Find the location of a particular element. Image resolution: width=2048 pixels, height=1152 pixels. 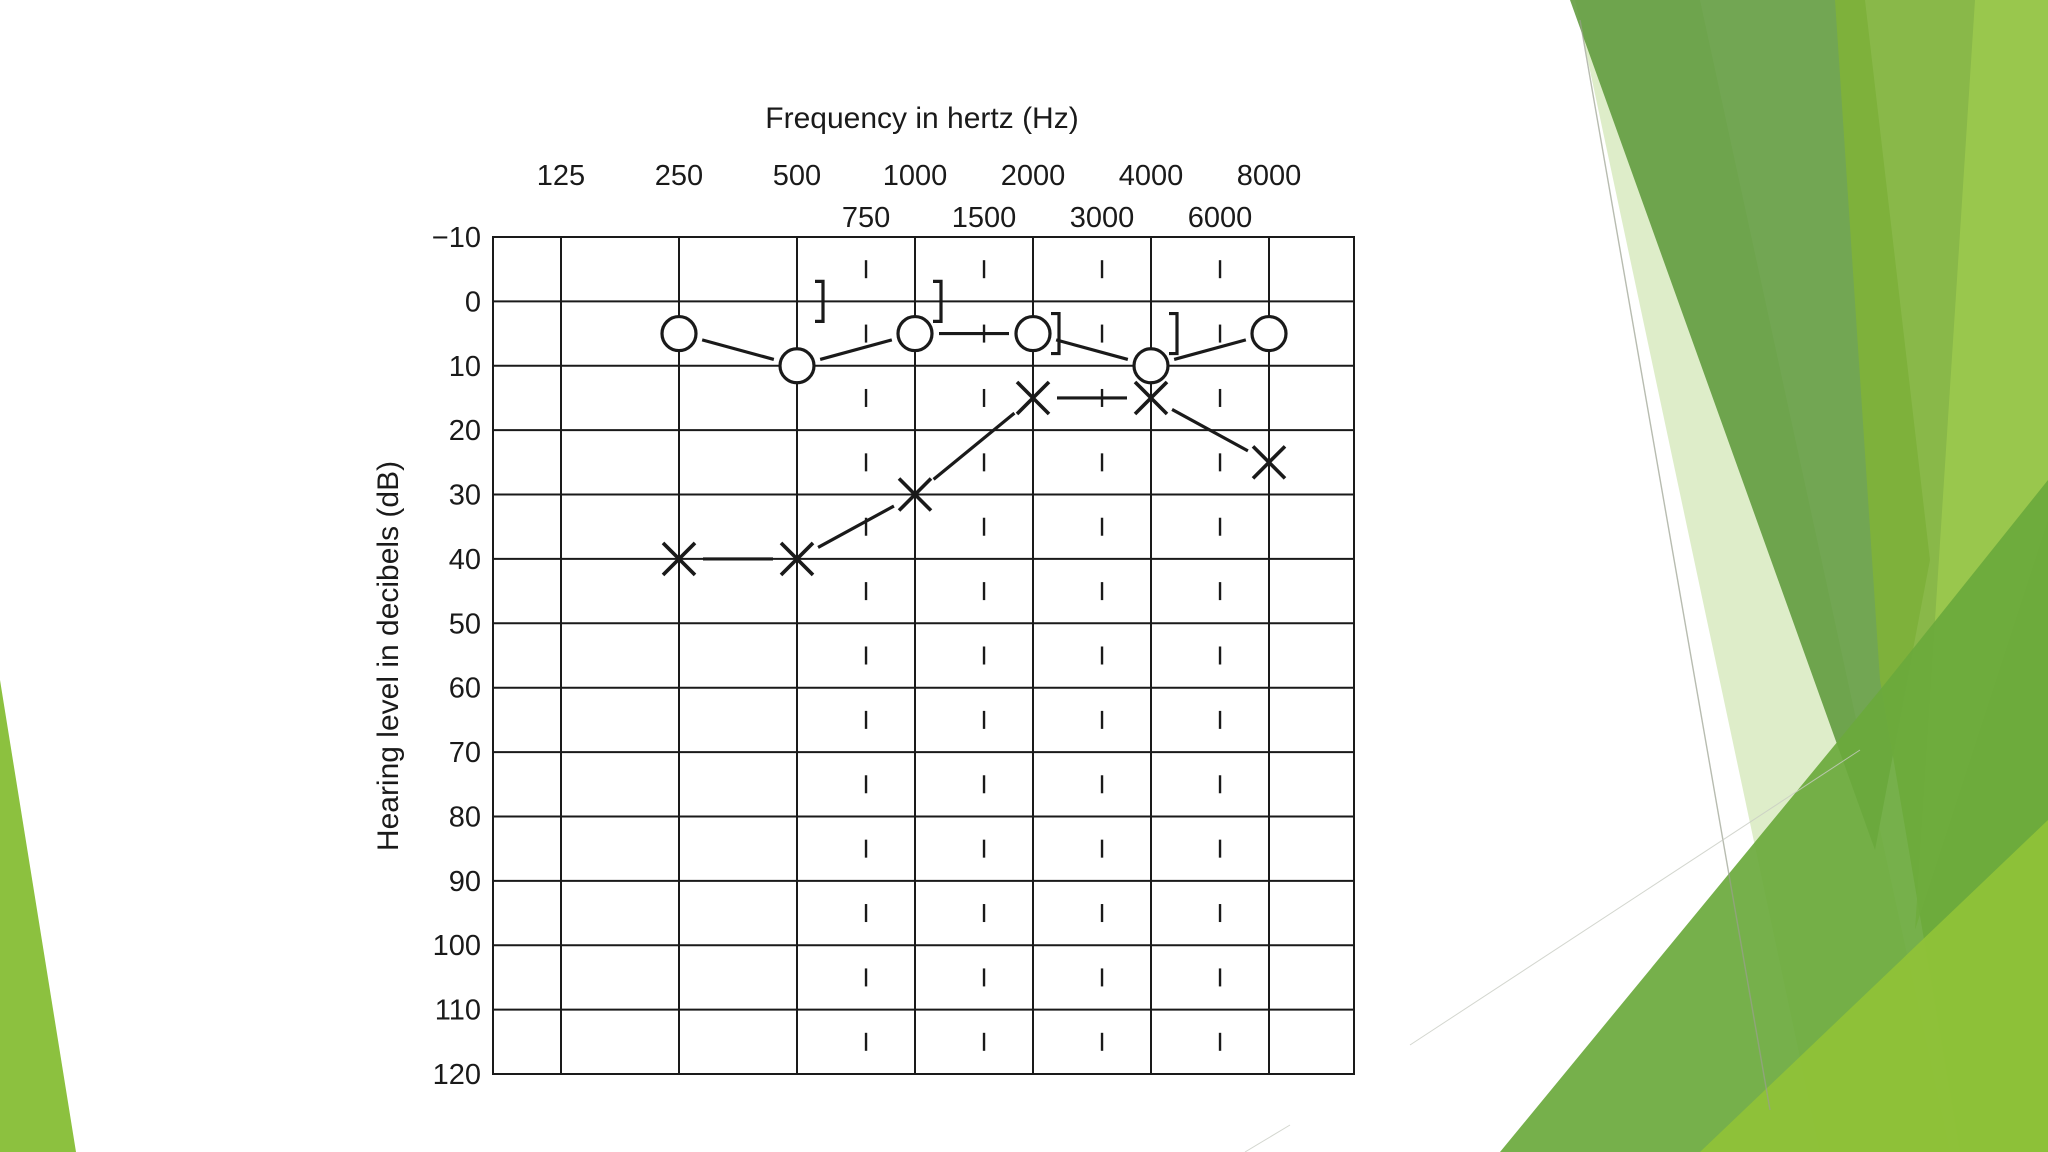

y-tick-label: 60 is located at coordinates (465, 689).